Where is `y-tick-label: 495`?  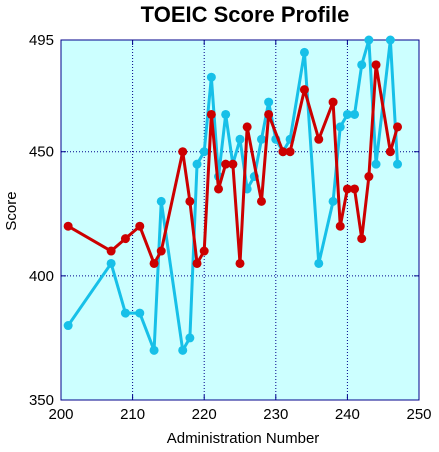
y-tick-label: 495 is located at coordinates (41, 40).